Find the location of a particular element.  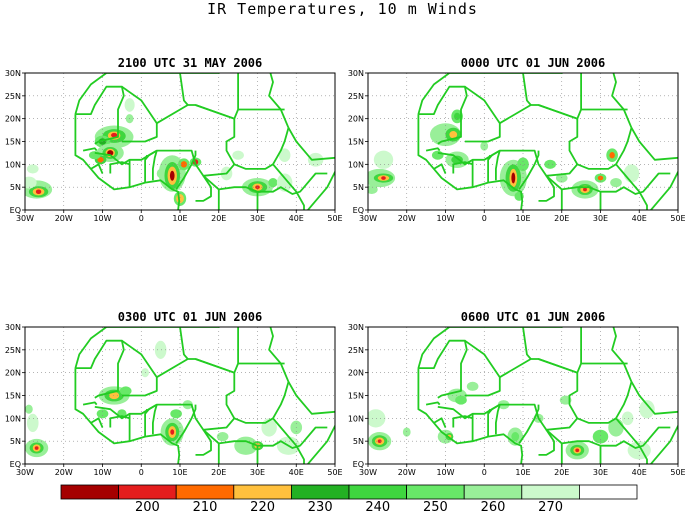

colorbar-label: 250 is located at coordinates (435, 506).